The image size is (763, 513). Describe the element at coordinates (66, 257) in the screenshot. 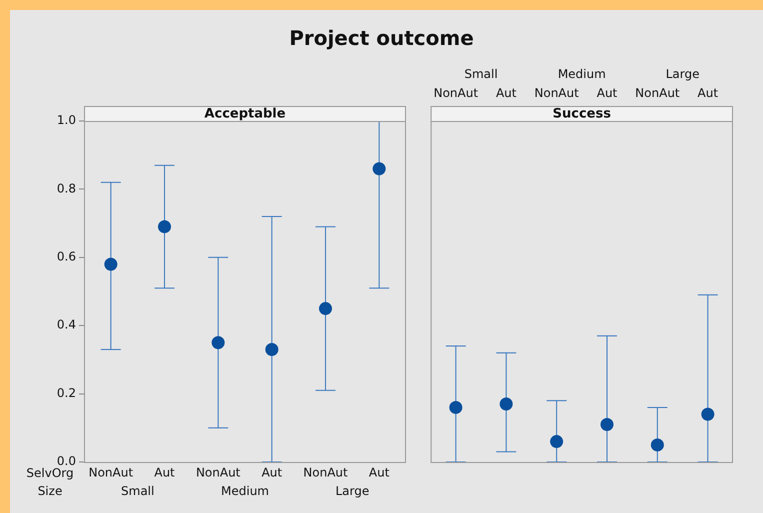

I see `y-tick-label: 0.6` at that location.